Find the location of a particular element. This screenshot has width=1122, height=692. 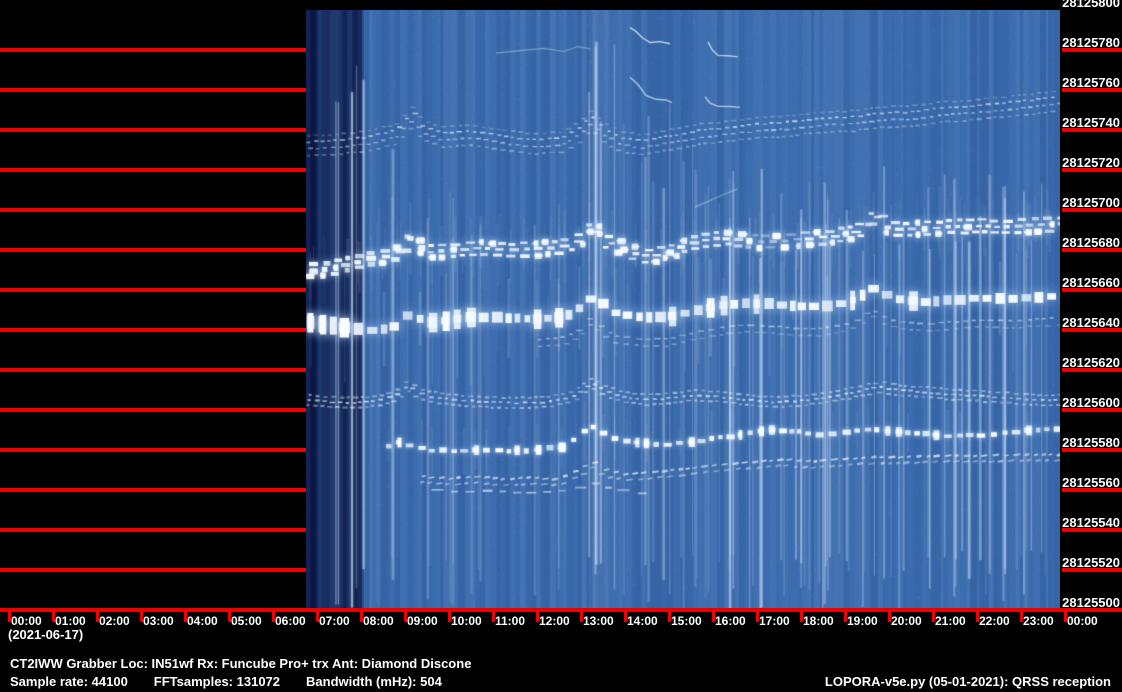

freq-tick-label: 28125680 is located at coordinates (1091, 242).